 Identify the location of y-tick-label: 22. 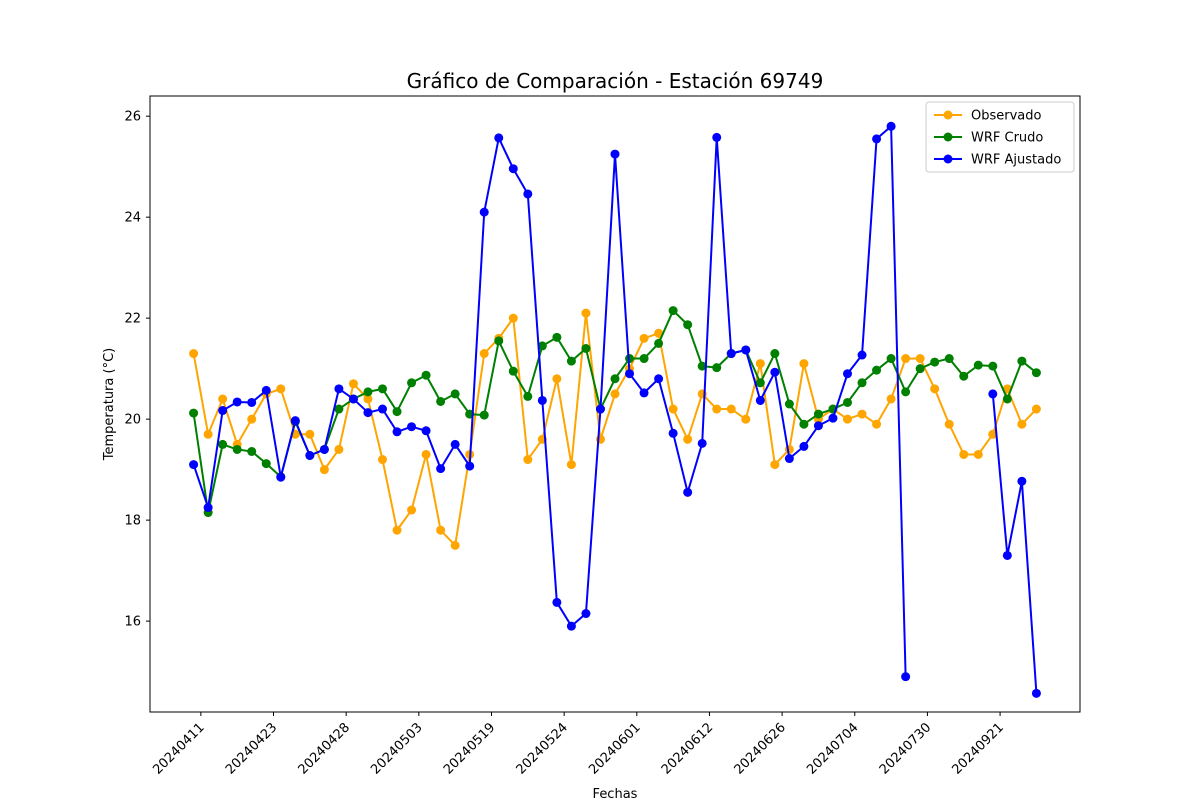
(132, 319).